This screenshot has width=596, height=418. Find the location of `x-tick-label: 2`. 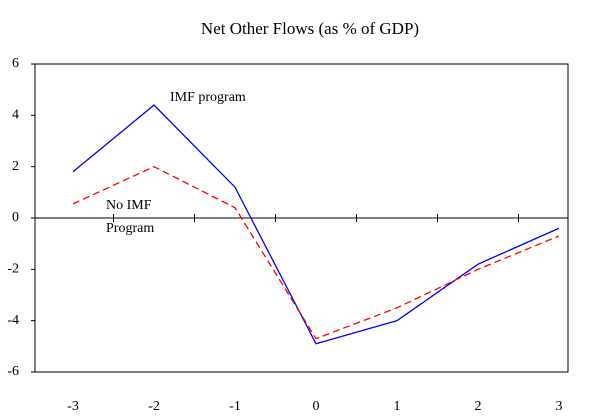

x-tick-label: 2 is located at coordinates (478, 406).